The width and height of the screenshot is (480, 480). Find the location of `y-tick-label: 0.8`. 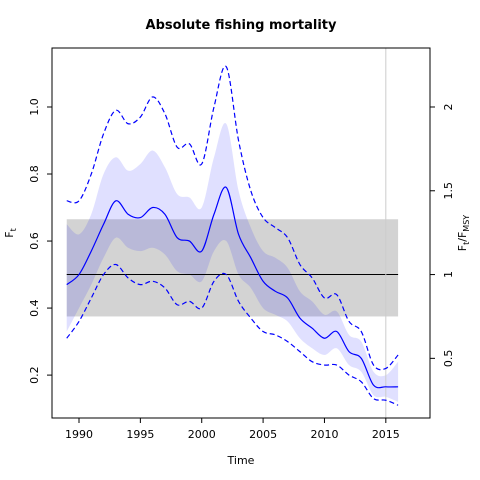

y-tick-label: 0.8 is located at coordinates (34, 174).